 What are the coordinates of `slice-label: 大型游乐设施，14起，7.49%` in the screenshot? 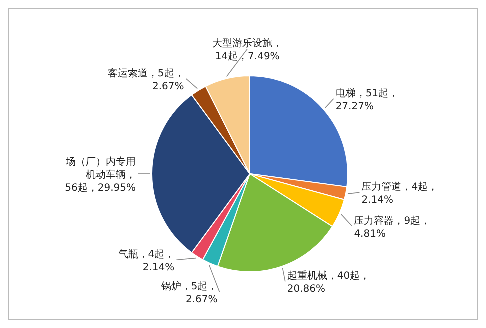 It's located at (247, 50).